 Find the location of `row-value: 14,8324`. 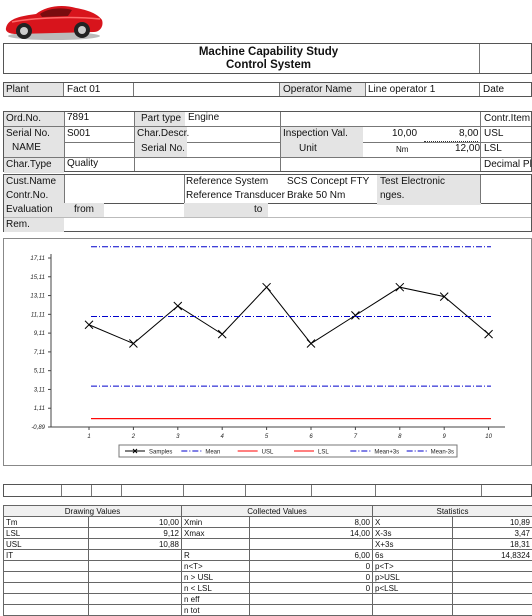

row-value: 14,8324 is located at coordinates (492, 555).